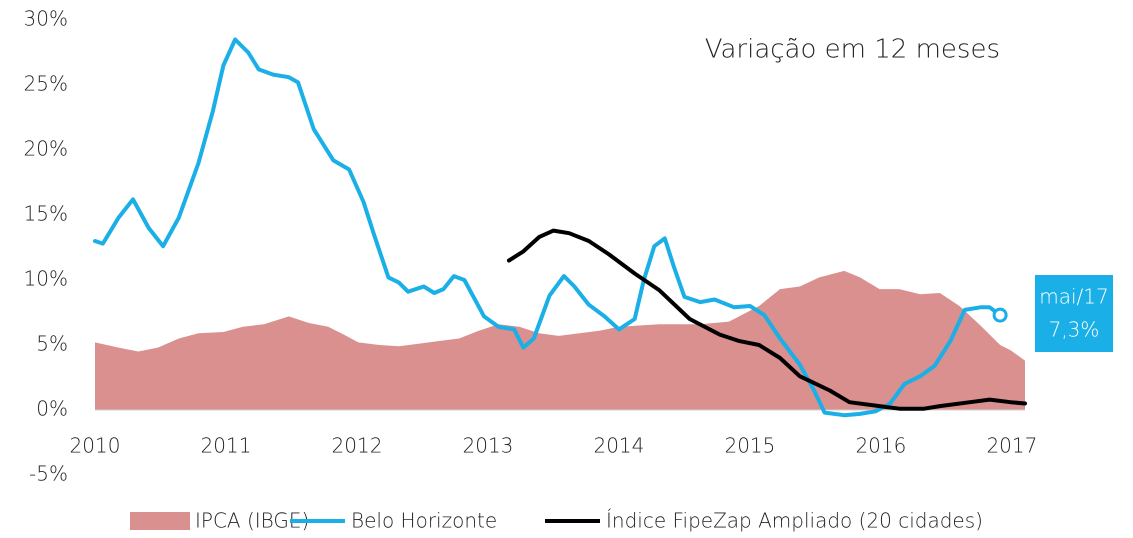 The height and width of the screenshot is (538, 1133). What do you see at coordinates (1000, 315) in the screenshot?
I see `end-point` at bounding box center [1000, 315].